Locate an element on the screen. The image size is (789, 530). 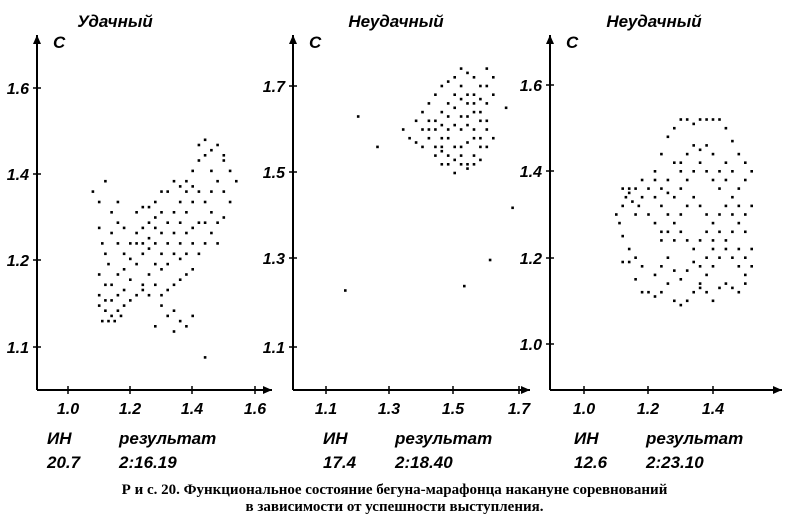
y-tick-label: 1.7 is located at coordinates (274, 87).